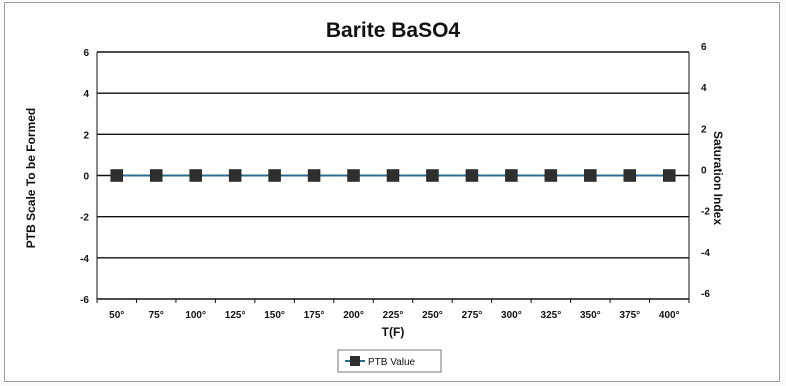  What do you see at coordinates (84, 300) in the screenshot?
I see `y-tick-label-left: -6` at bounding box center [84, 300].